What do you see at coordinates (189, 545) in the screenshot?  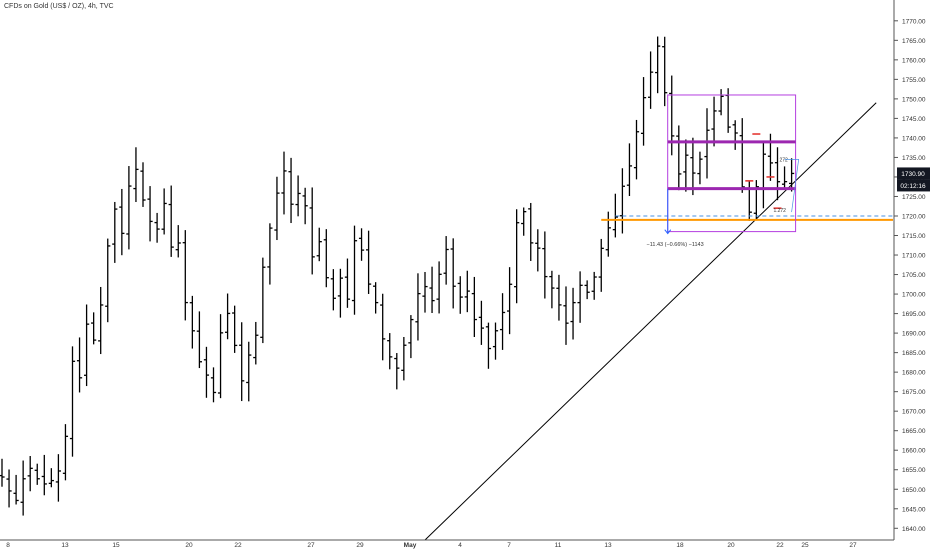 I see `x-tick-label: 20` at bounding box center [189, 545].